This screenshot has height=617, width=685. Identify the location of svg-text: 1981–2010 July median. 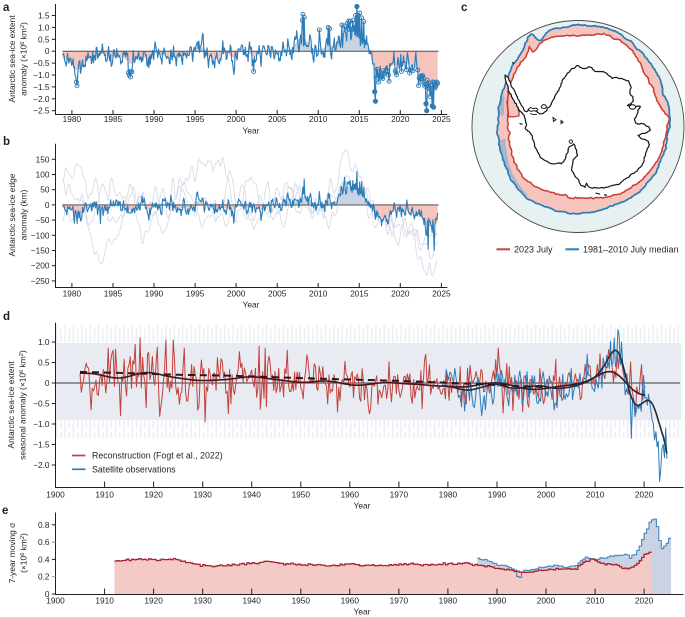
(631, 250).